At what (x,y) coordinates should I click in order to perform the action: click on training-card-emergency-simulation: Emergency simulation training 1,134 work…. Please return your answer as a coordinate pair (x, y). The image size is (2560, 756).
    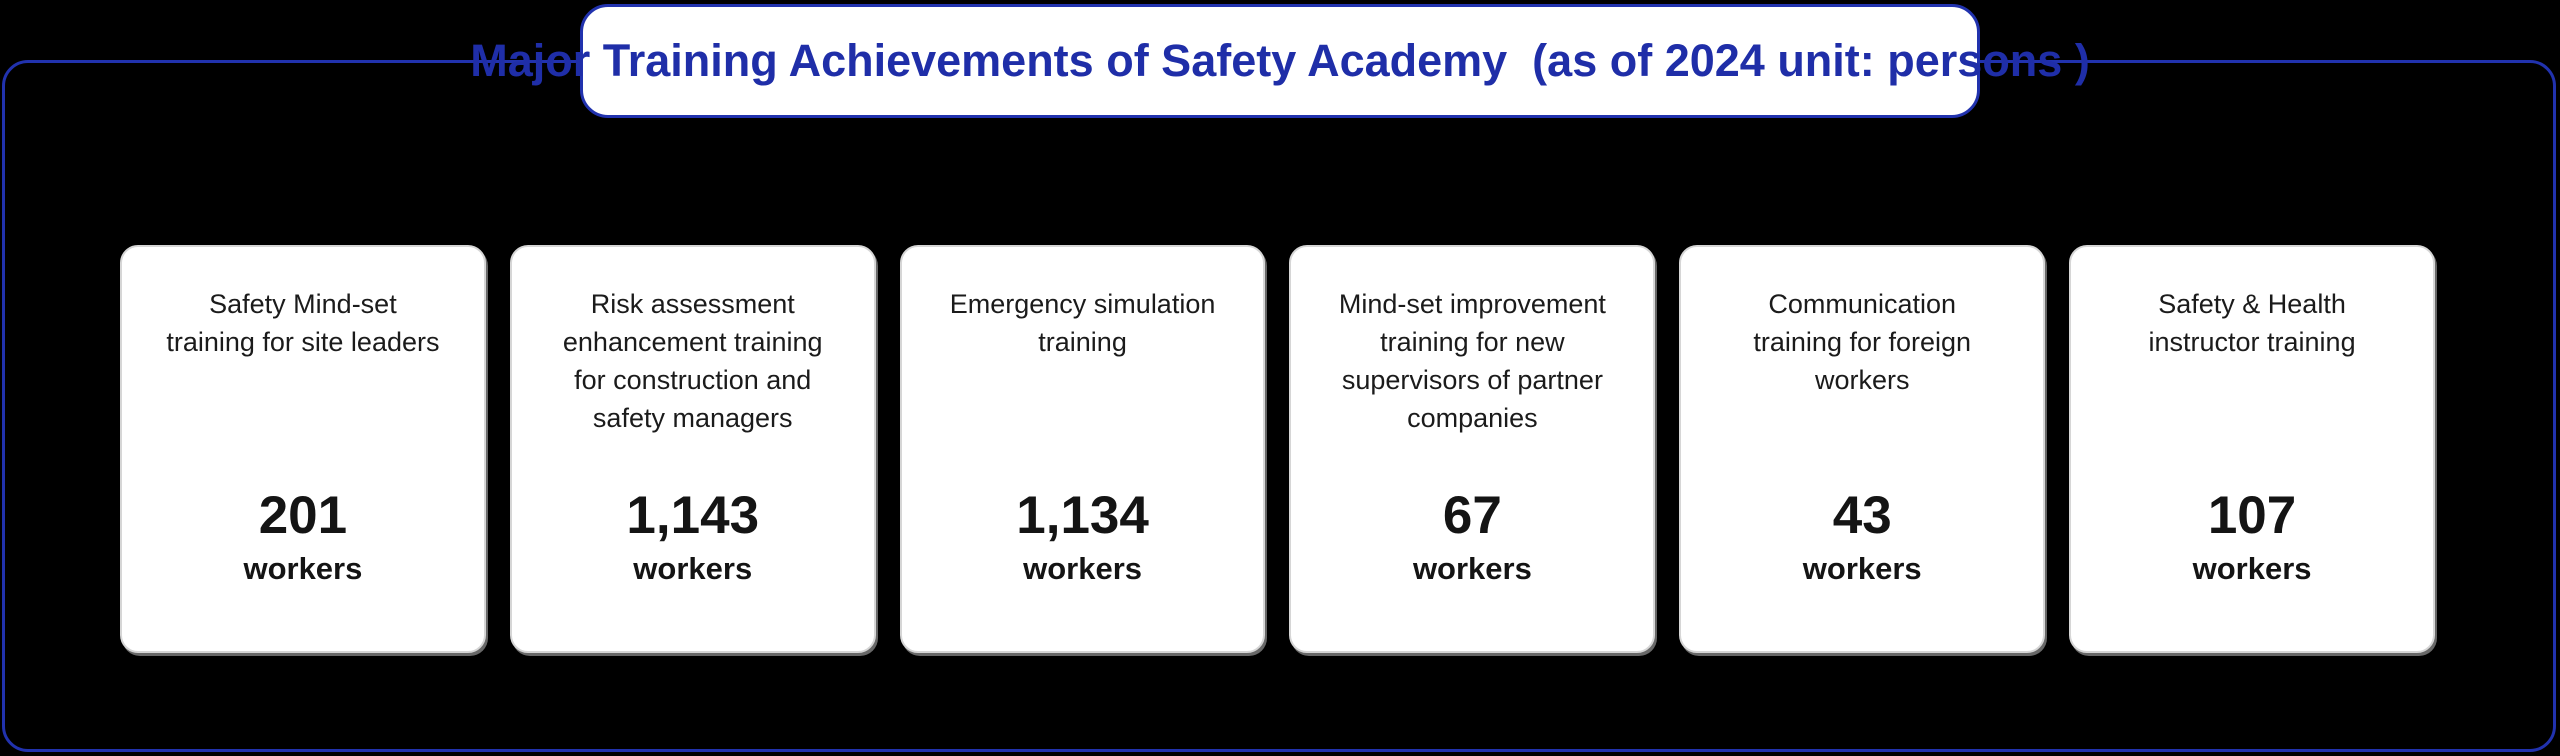
    Looking at the image, I should click on (1082, 449).